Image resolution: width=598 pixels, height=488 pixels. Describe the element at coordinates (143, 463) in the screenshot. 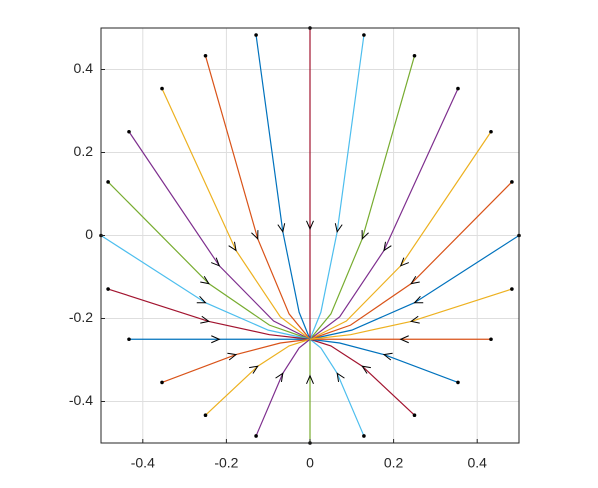

I see `x-tick-label: -0.4` at that location.